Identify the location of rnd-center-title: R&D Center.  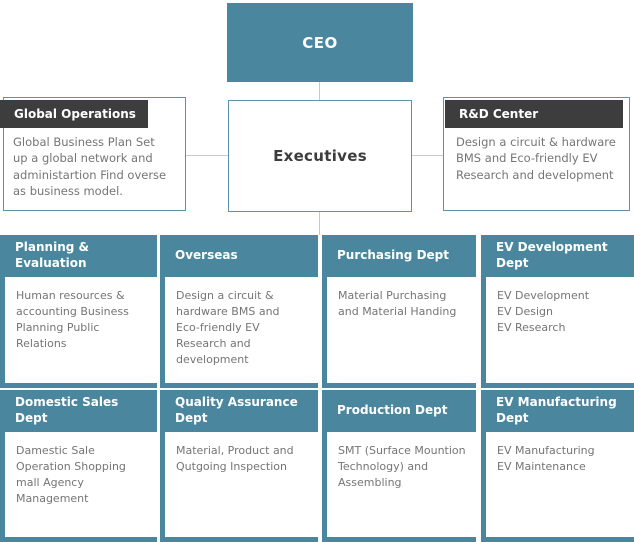
(534, 114).